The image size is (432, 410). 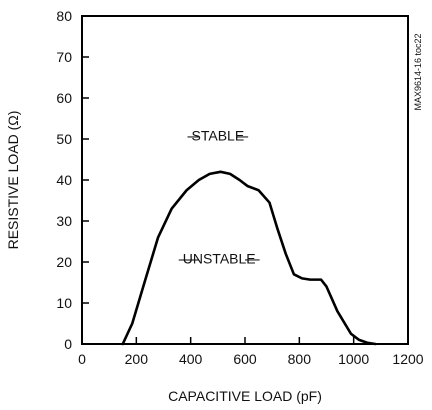 I want to click on unstable-region-label: UNSTABLE, so click(x=219, y=259).